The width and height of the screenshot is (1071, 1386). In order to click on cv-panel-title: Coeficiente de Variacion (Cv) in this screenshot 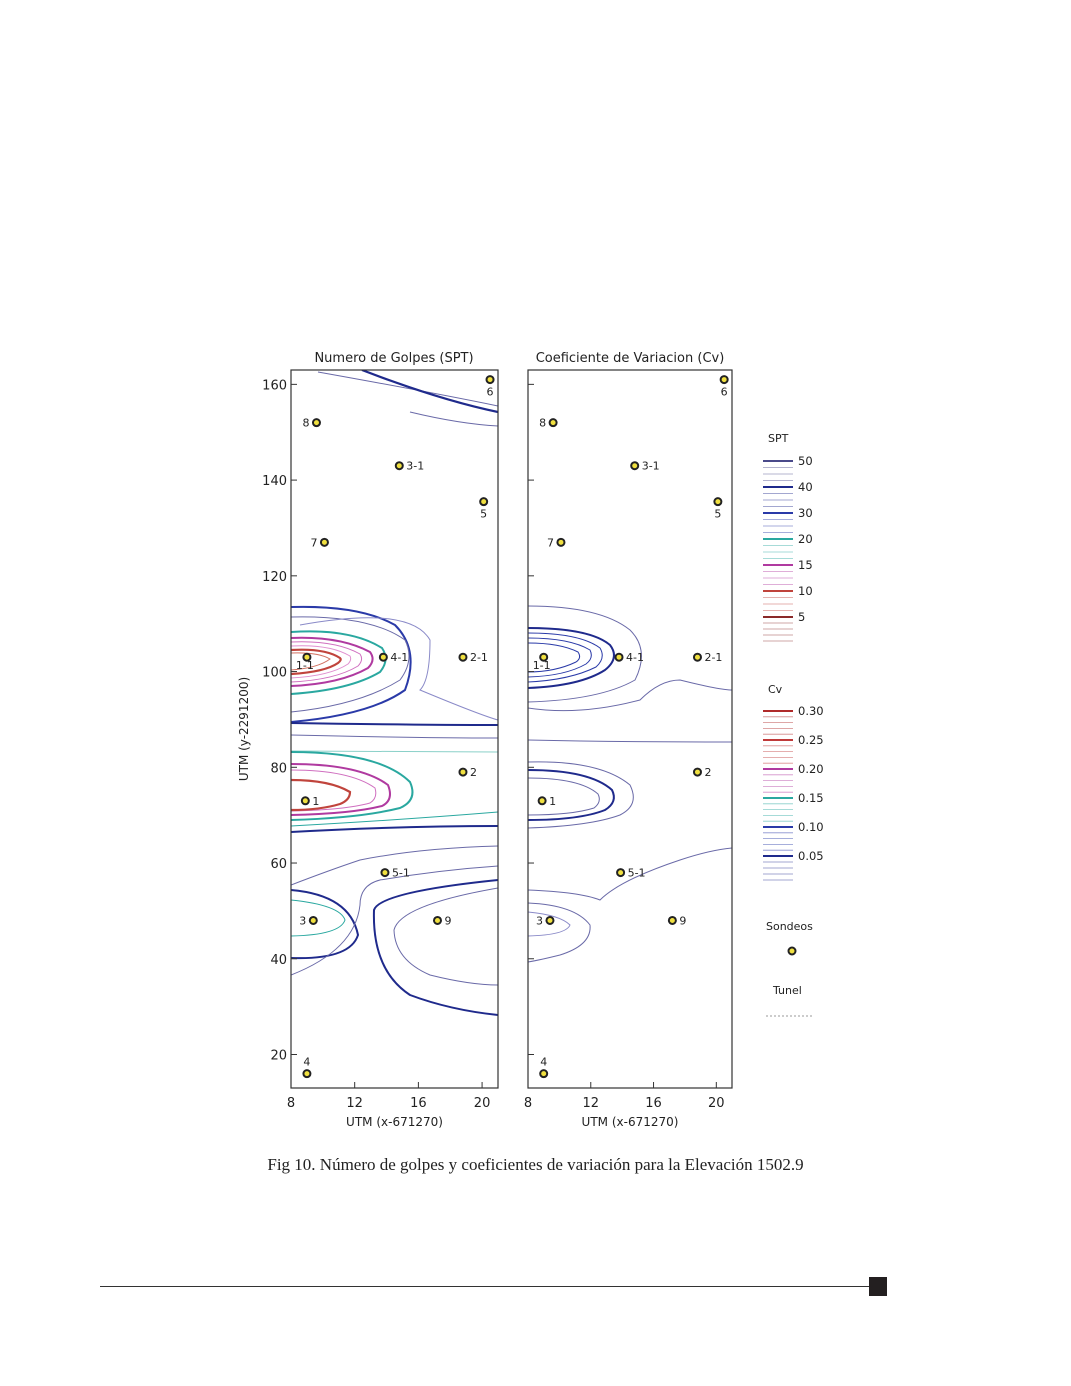, I will do `click(630, 358)`.